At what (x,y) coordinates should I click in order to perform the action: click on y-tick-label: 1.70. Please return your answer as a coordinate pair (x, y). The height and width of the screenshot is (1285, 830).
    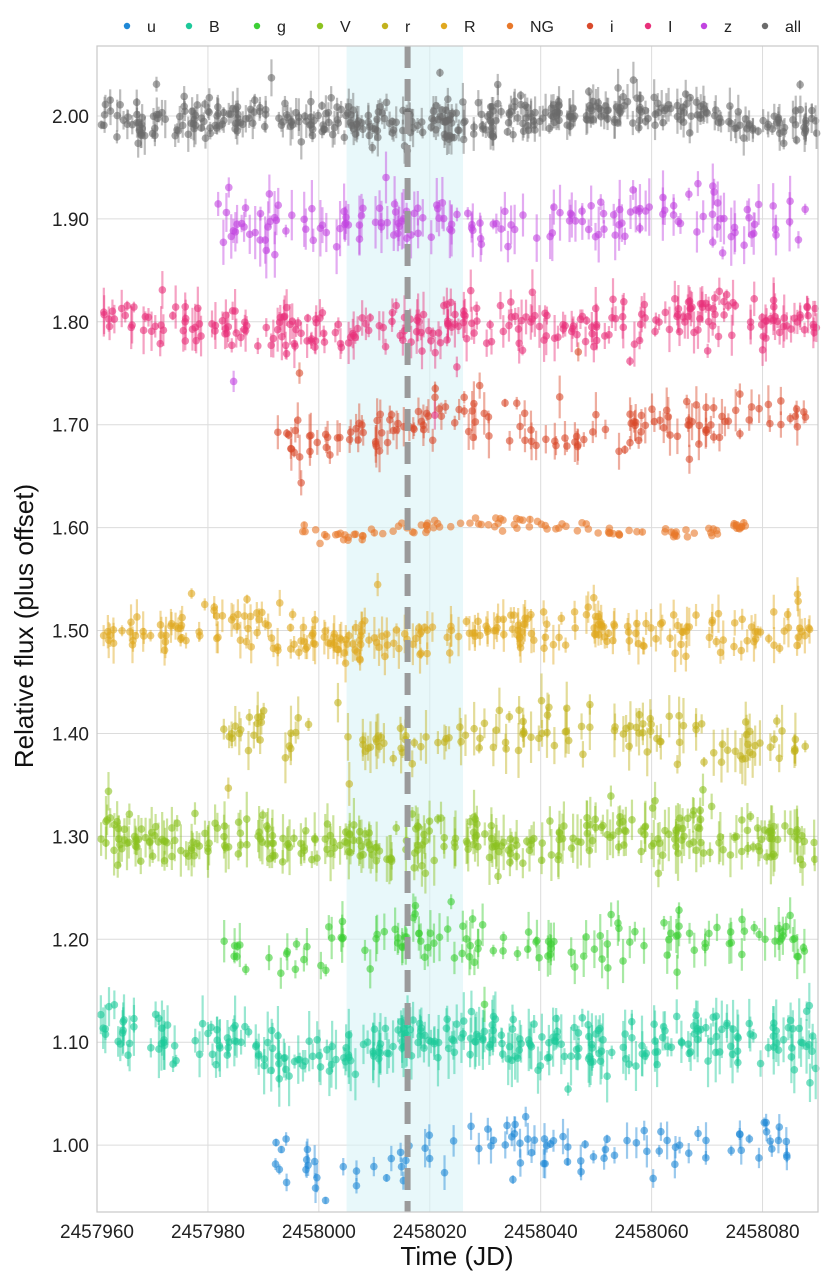
    Looking at the image, I should click on (70, 426).